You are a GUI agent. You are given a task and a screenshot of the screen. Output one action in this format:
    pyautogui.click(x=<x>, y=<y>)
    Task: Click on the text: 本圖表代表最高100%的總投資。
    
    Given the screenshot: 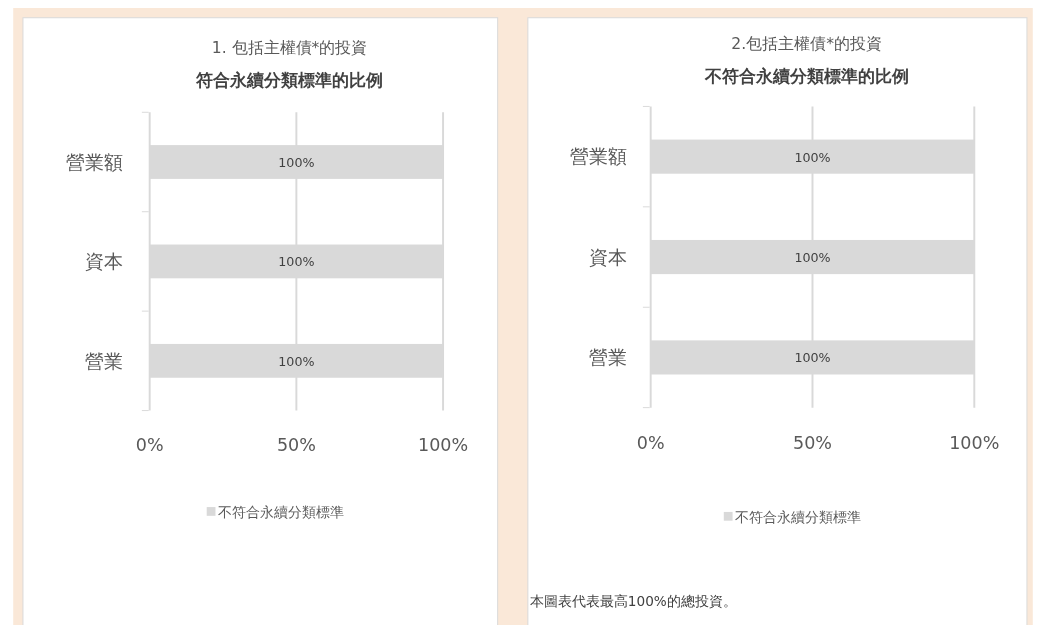 What is the action you would take?
    pyautogui.click(x=633, y=600)
    